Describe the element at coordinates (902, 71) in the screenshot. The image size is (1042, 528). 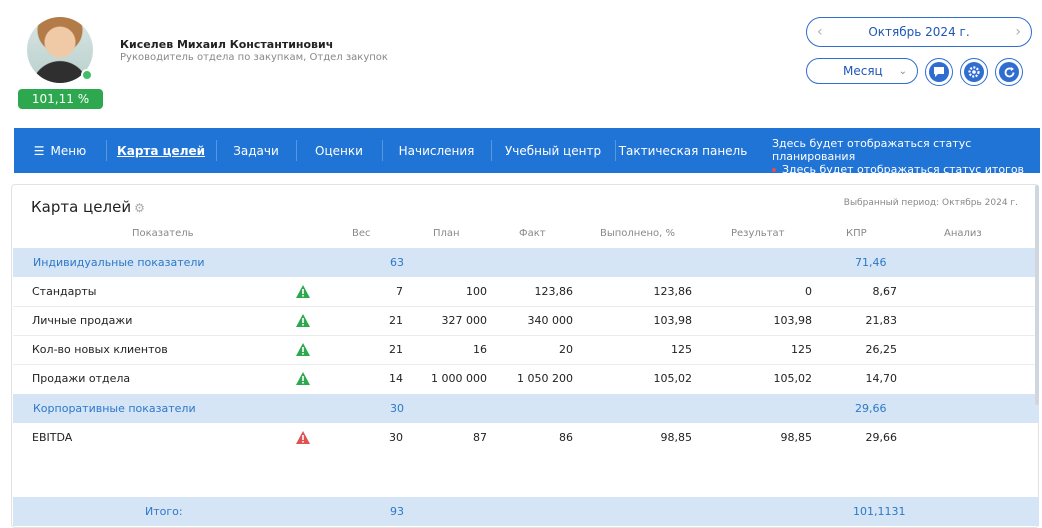
I see `chevron-down-icon: ⌄` at that location.